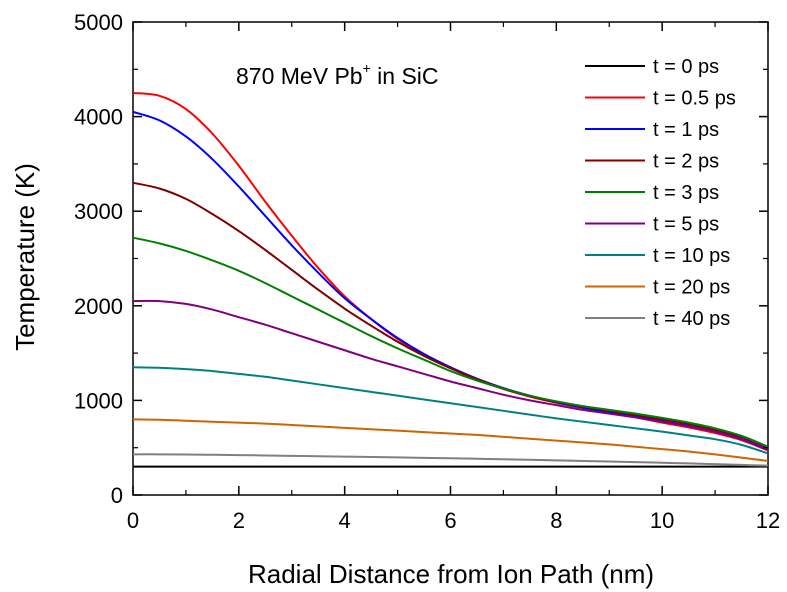  What do you see at coordinates (345, 520) in the screenshot?
I see `x-tick-label: 4` at bounding box center [345, 520].